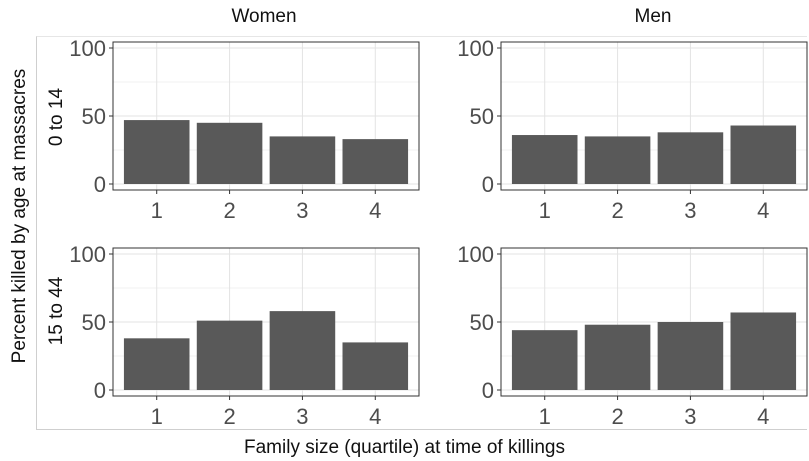 The width and height of the screenshot is (809, 461). What do you see at coordinates (763, 154) in the screenshot?
I see `bar-men-age-0-14-q4` at bounding box center [763, 154].